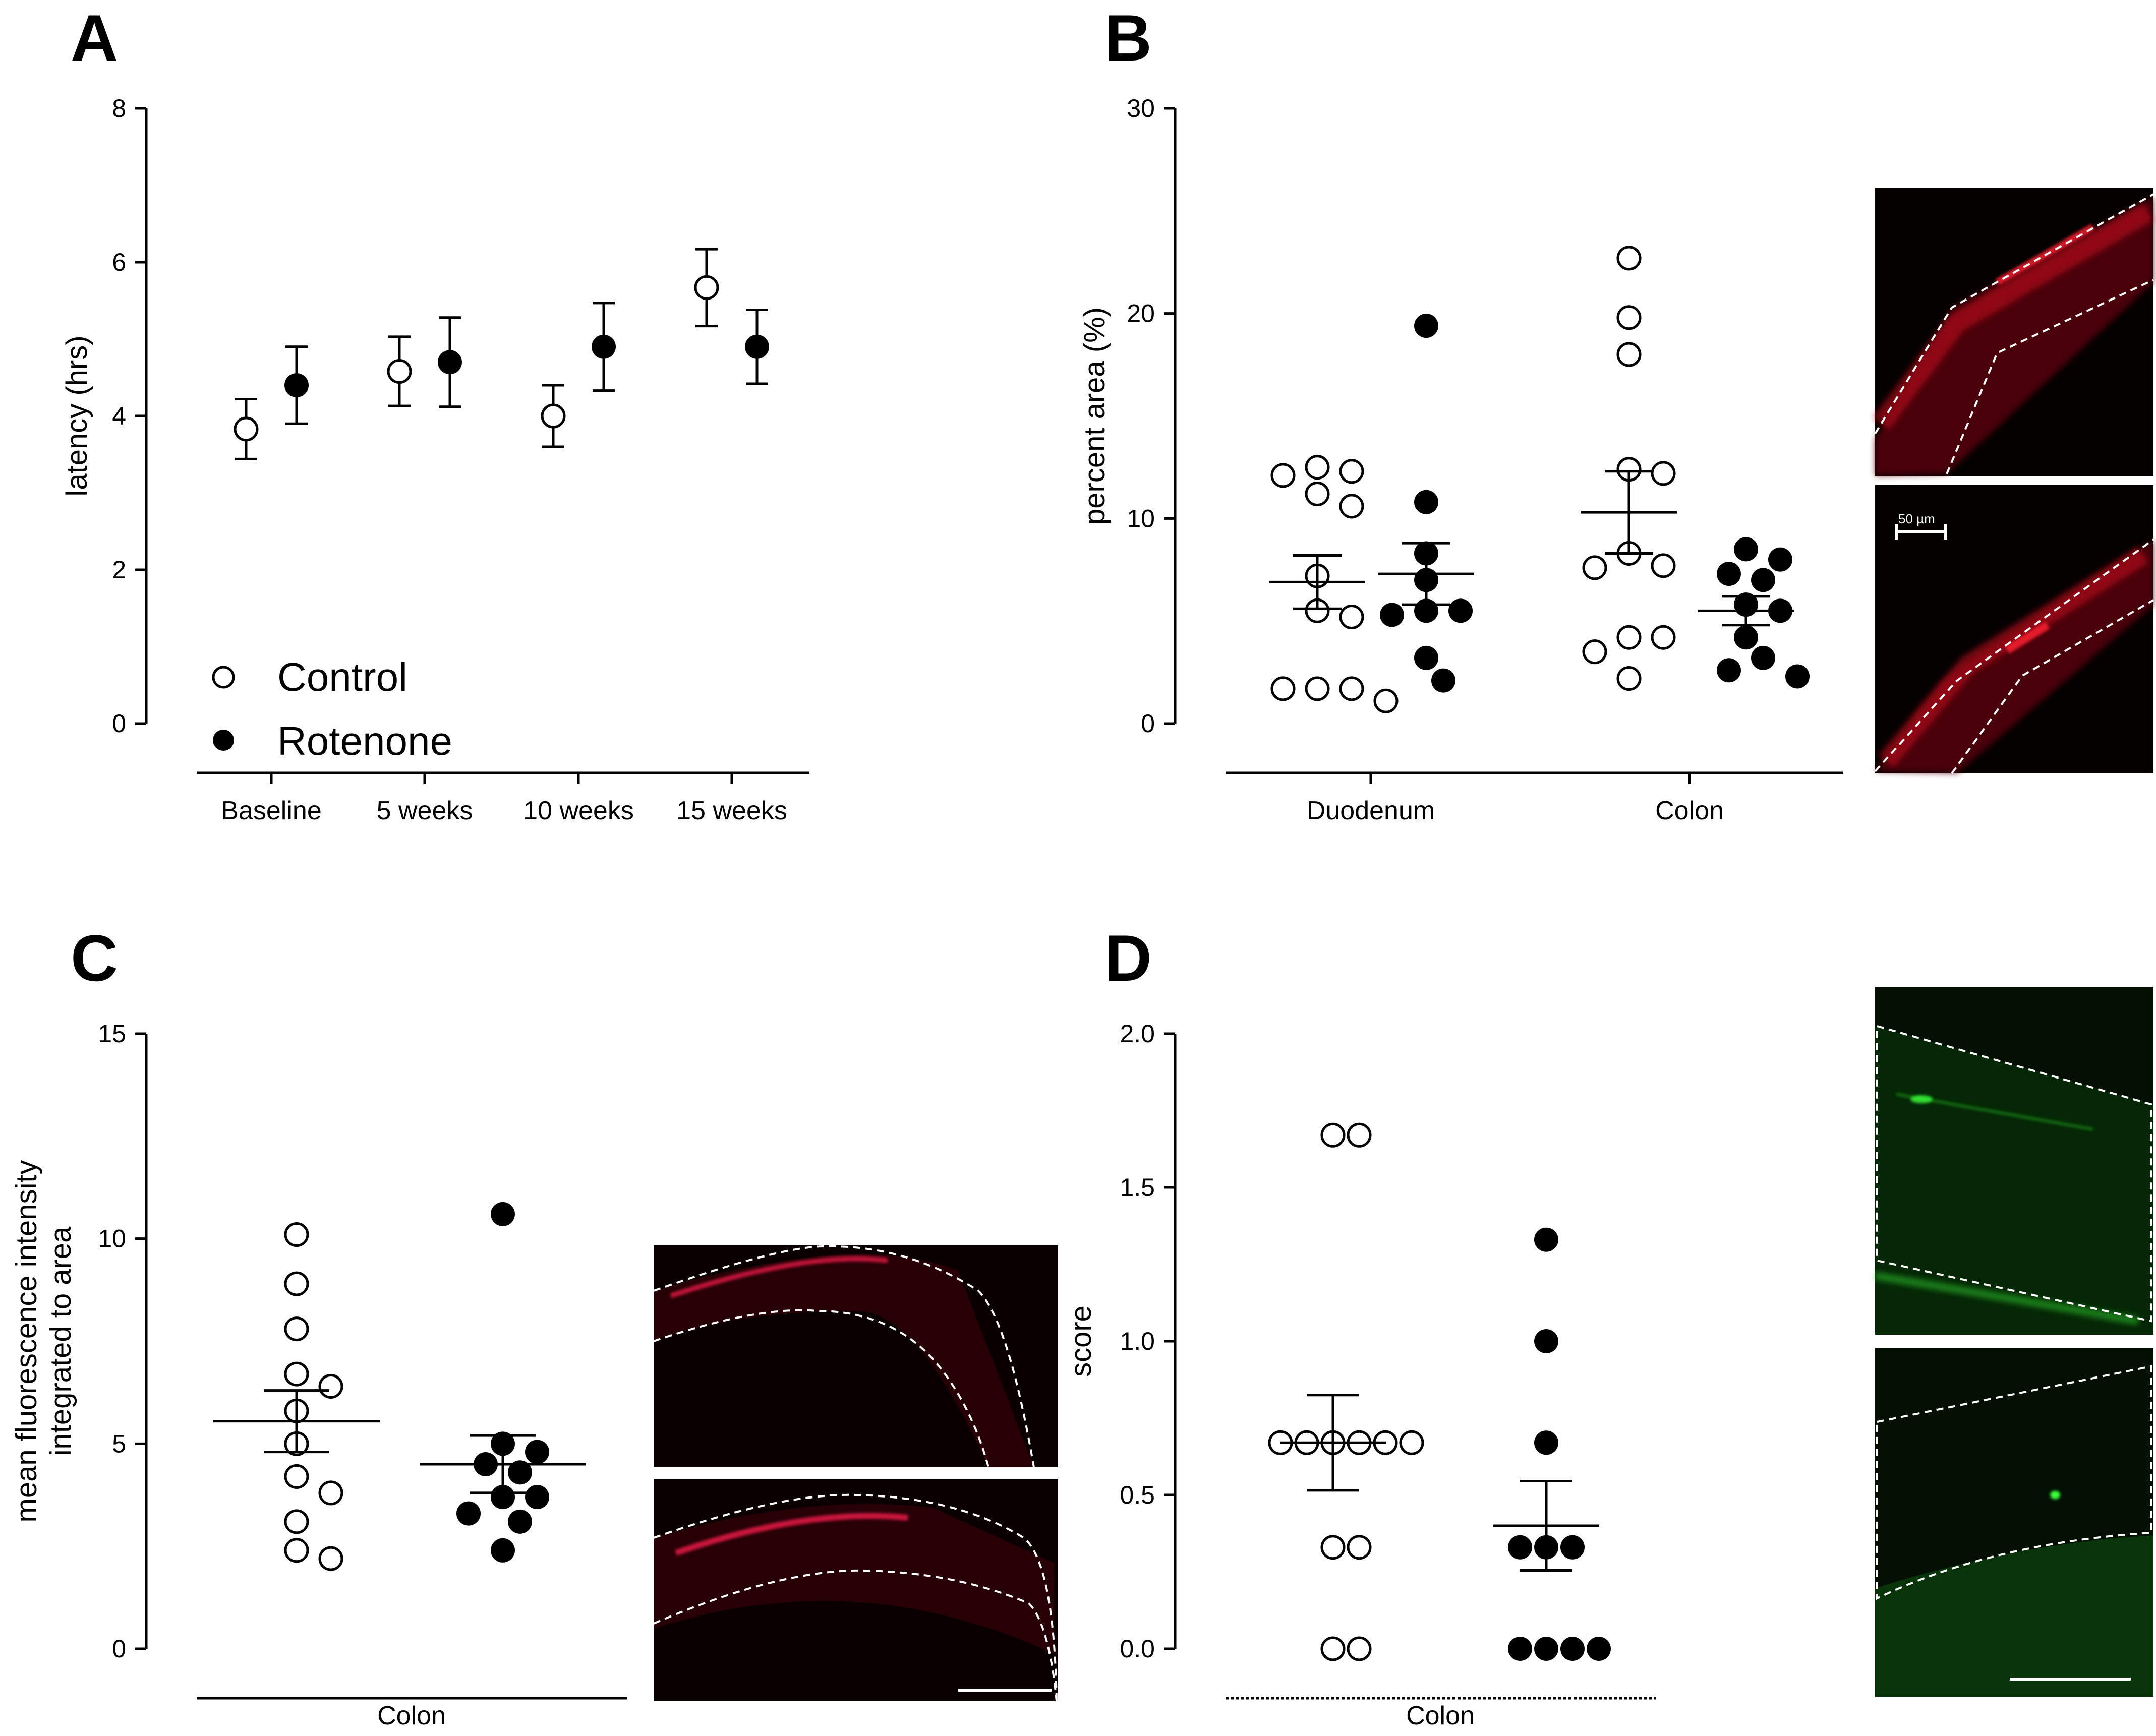 This screenshot has height=1736, width=2156. I want to click on y-tick-label: 30, so click(1141, 108).